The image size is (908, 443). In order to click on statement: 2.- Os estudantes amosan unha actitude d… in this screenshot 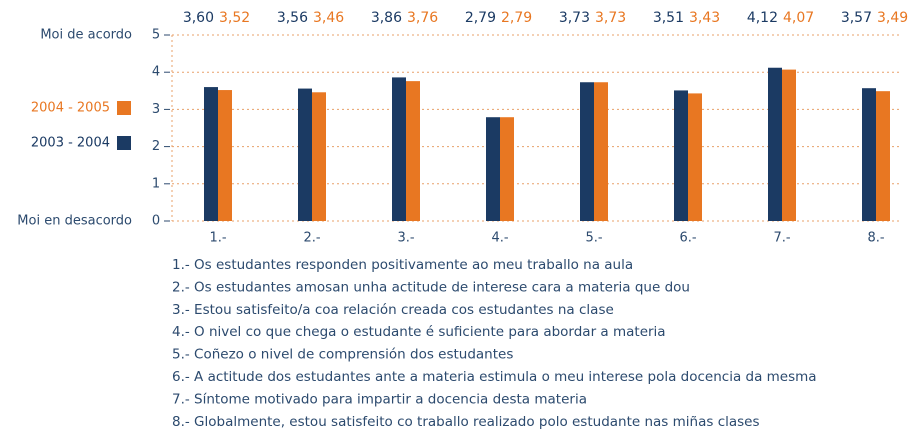, I will do `click(431, 287)`.